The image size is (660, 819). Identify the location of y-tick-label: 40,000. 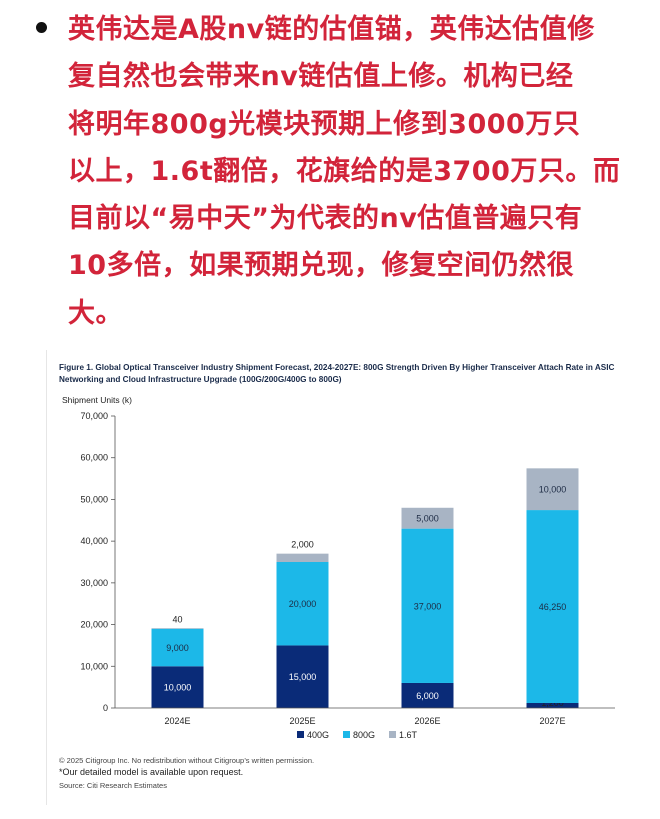
(94, 541).